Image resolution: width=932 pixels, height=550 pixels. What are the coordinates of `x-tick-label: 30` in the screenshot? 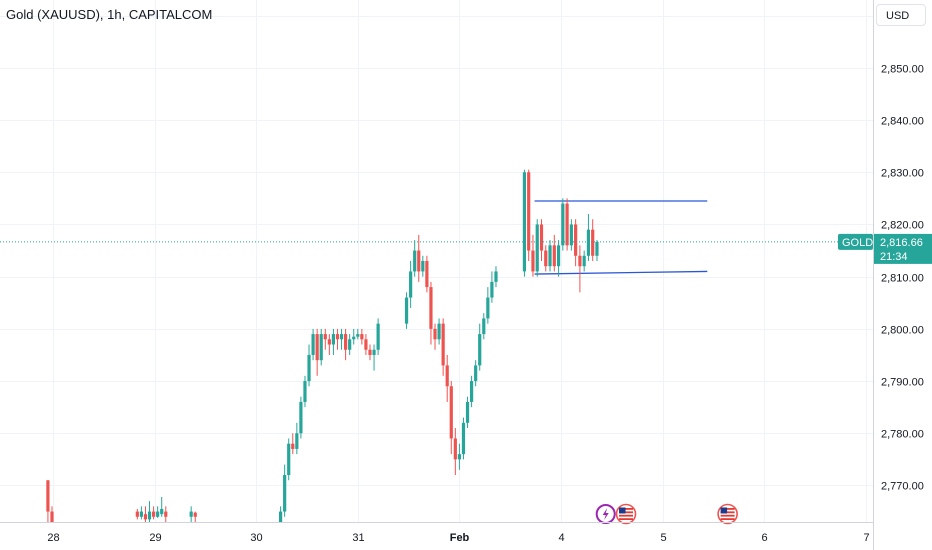 It's located at (256, 538).